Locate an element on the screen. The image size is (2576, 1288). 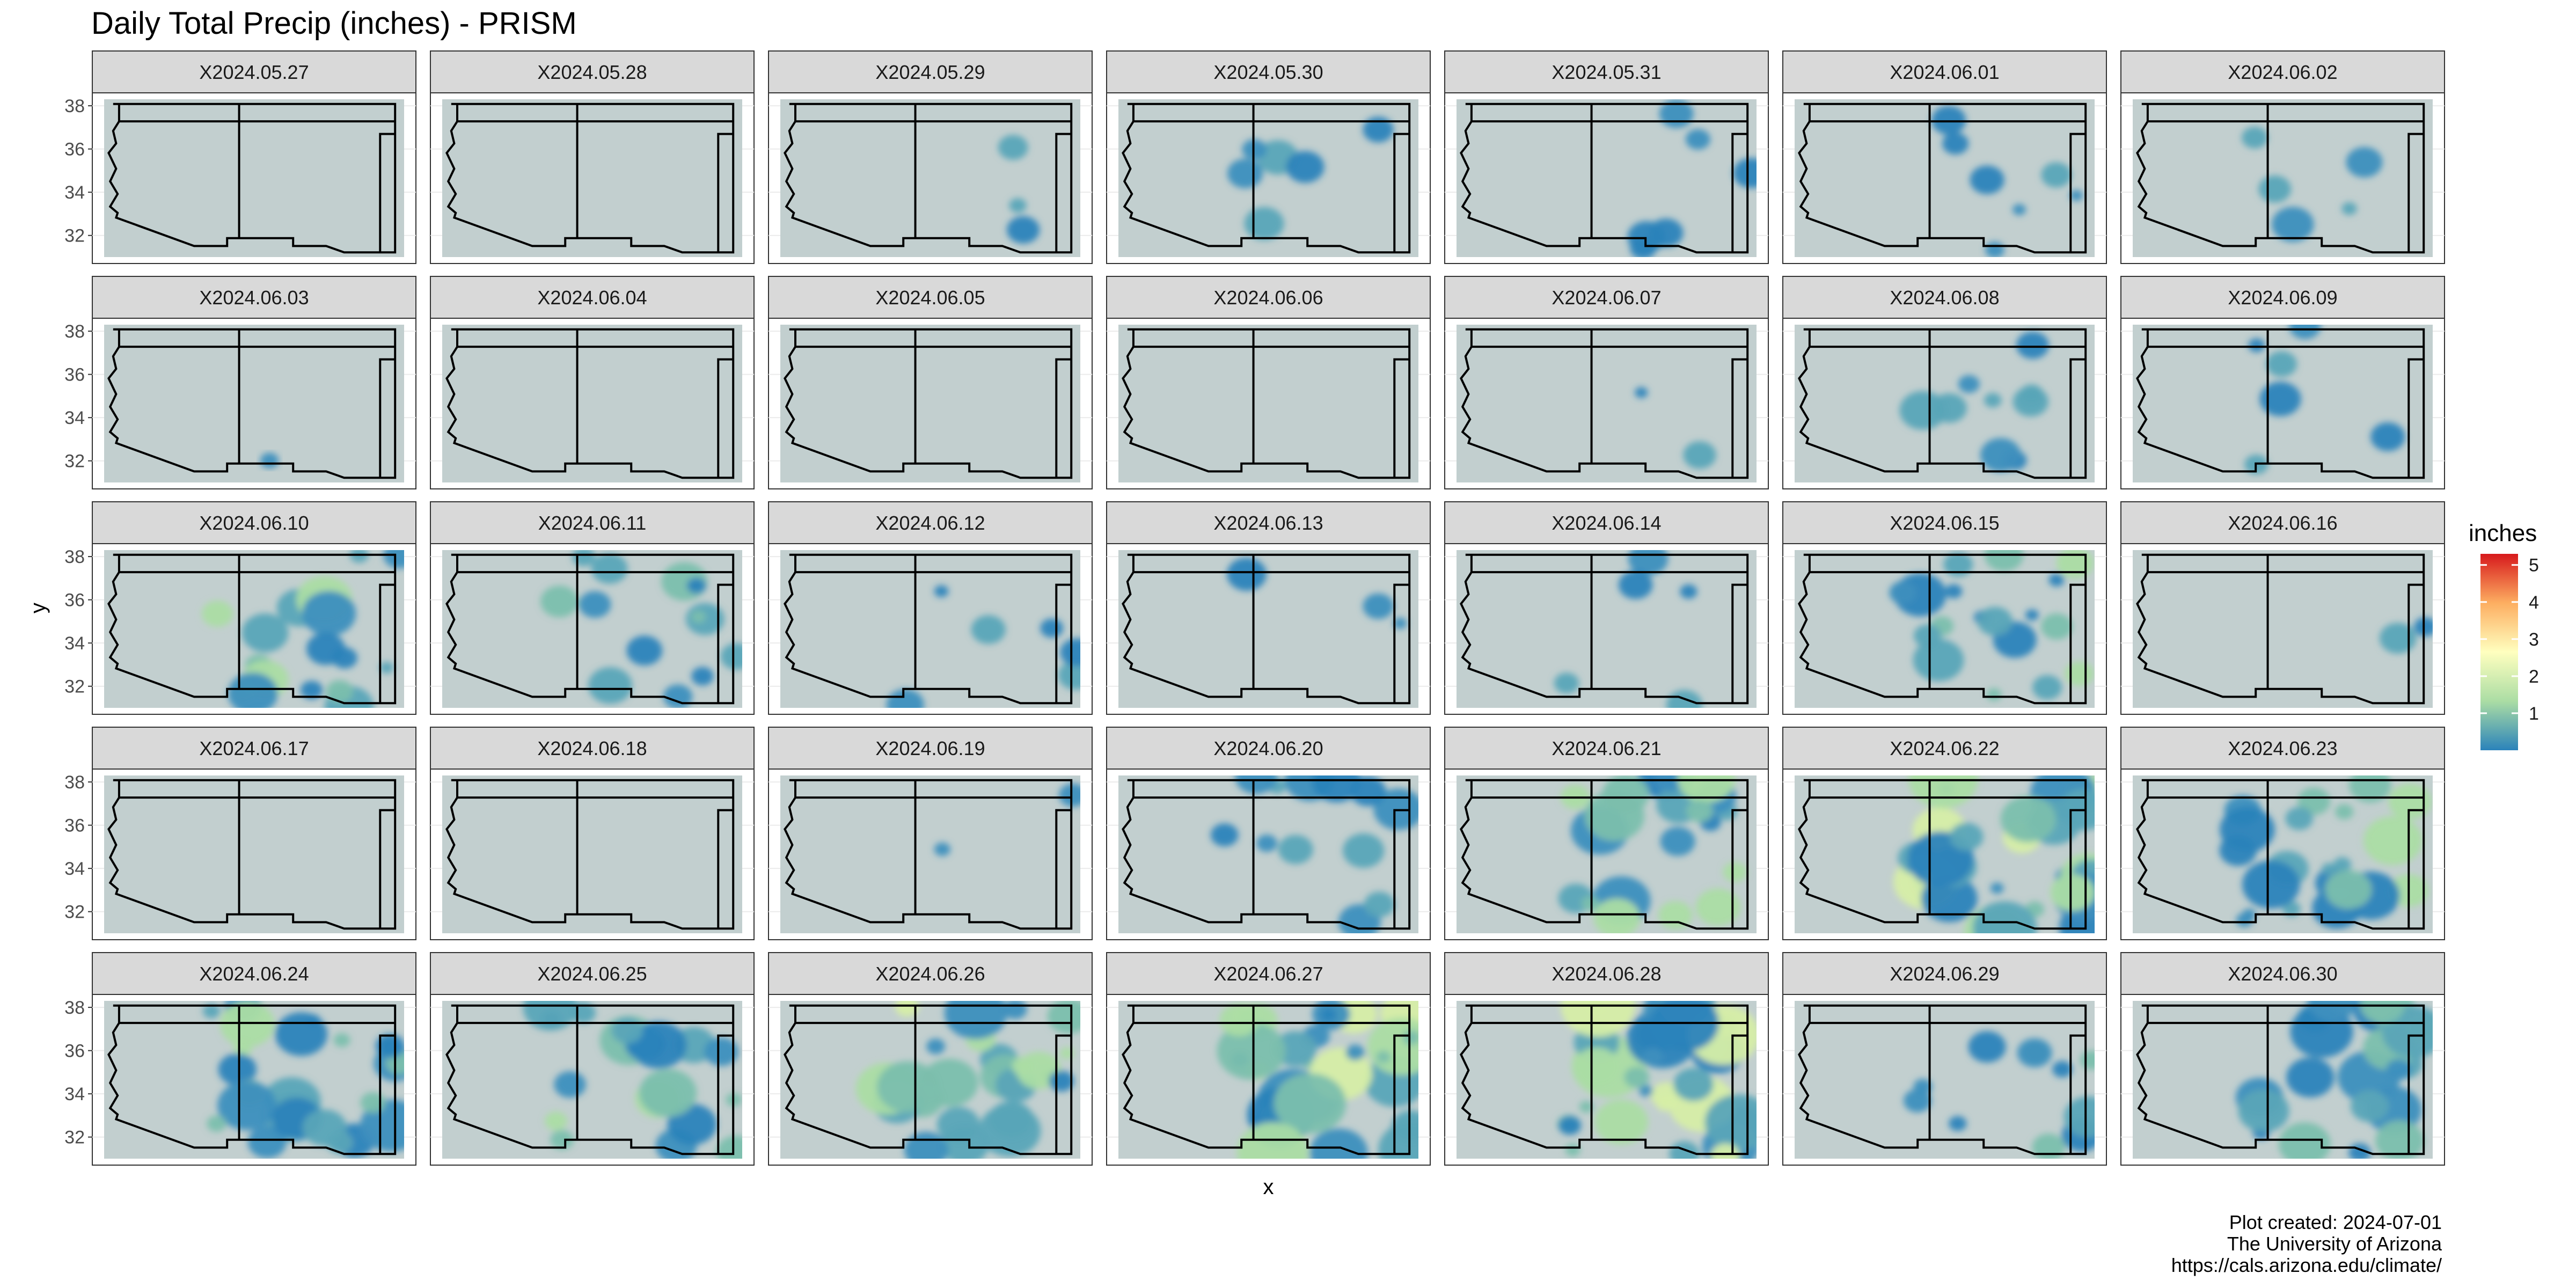
facet-strip-label: X2024.06.25 is located at coordinates (592, 974).